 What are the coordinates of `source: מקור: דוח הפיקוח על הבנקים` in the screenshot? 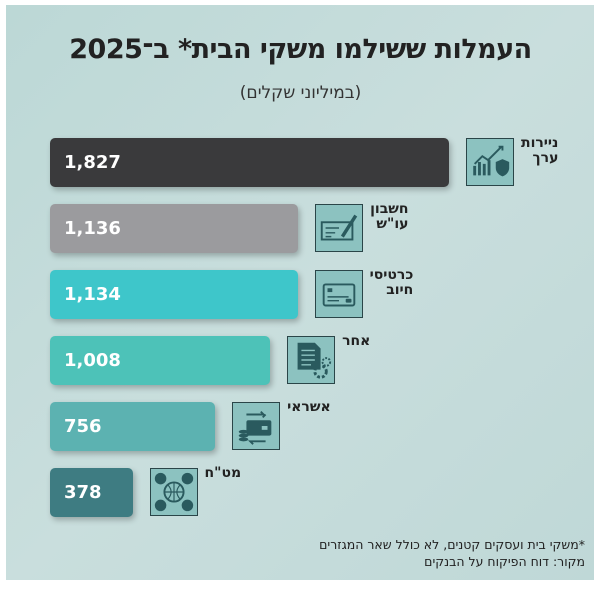 It's located at (504, 561).